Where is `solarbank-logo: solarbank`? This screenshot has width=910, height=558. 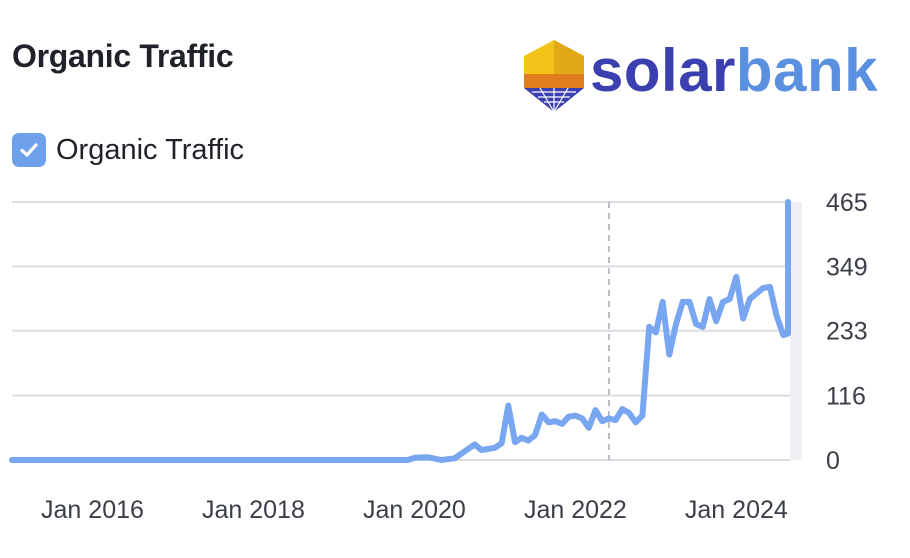
solarbank-logo: solarbank is located at coordinates (700, 76).